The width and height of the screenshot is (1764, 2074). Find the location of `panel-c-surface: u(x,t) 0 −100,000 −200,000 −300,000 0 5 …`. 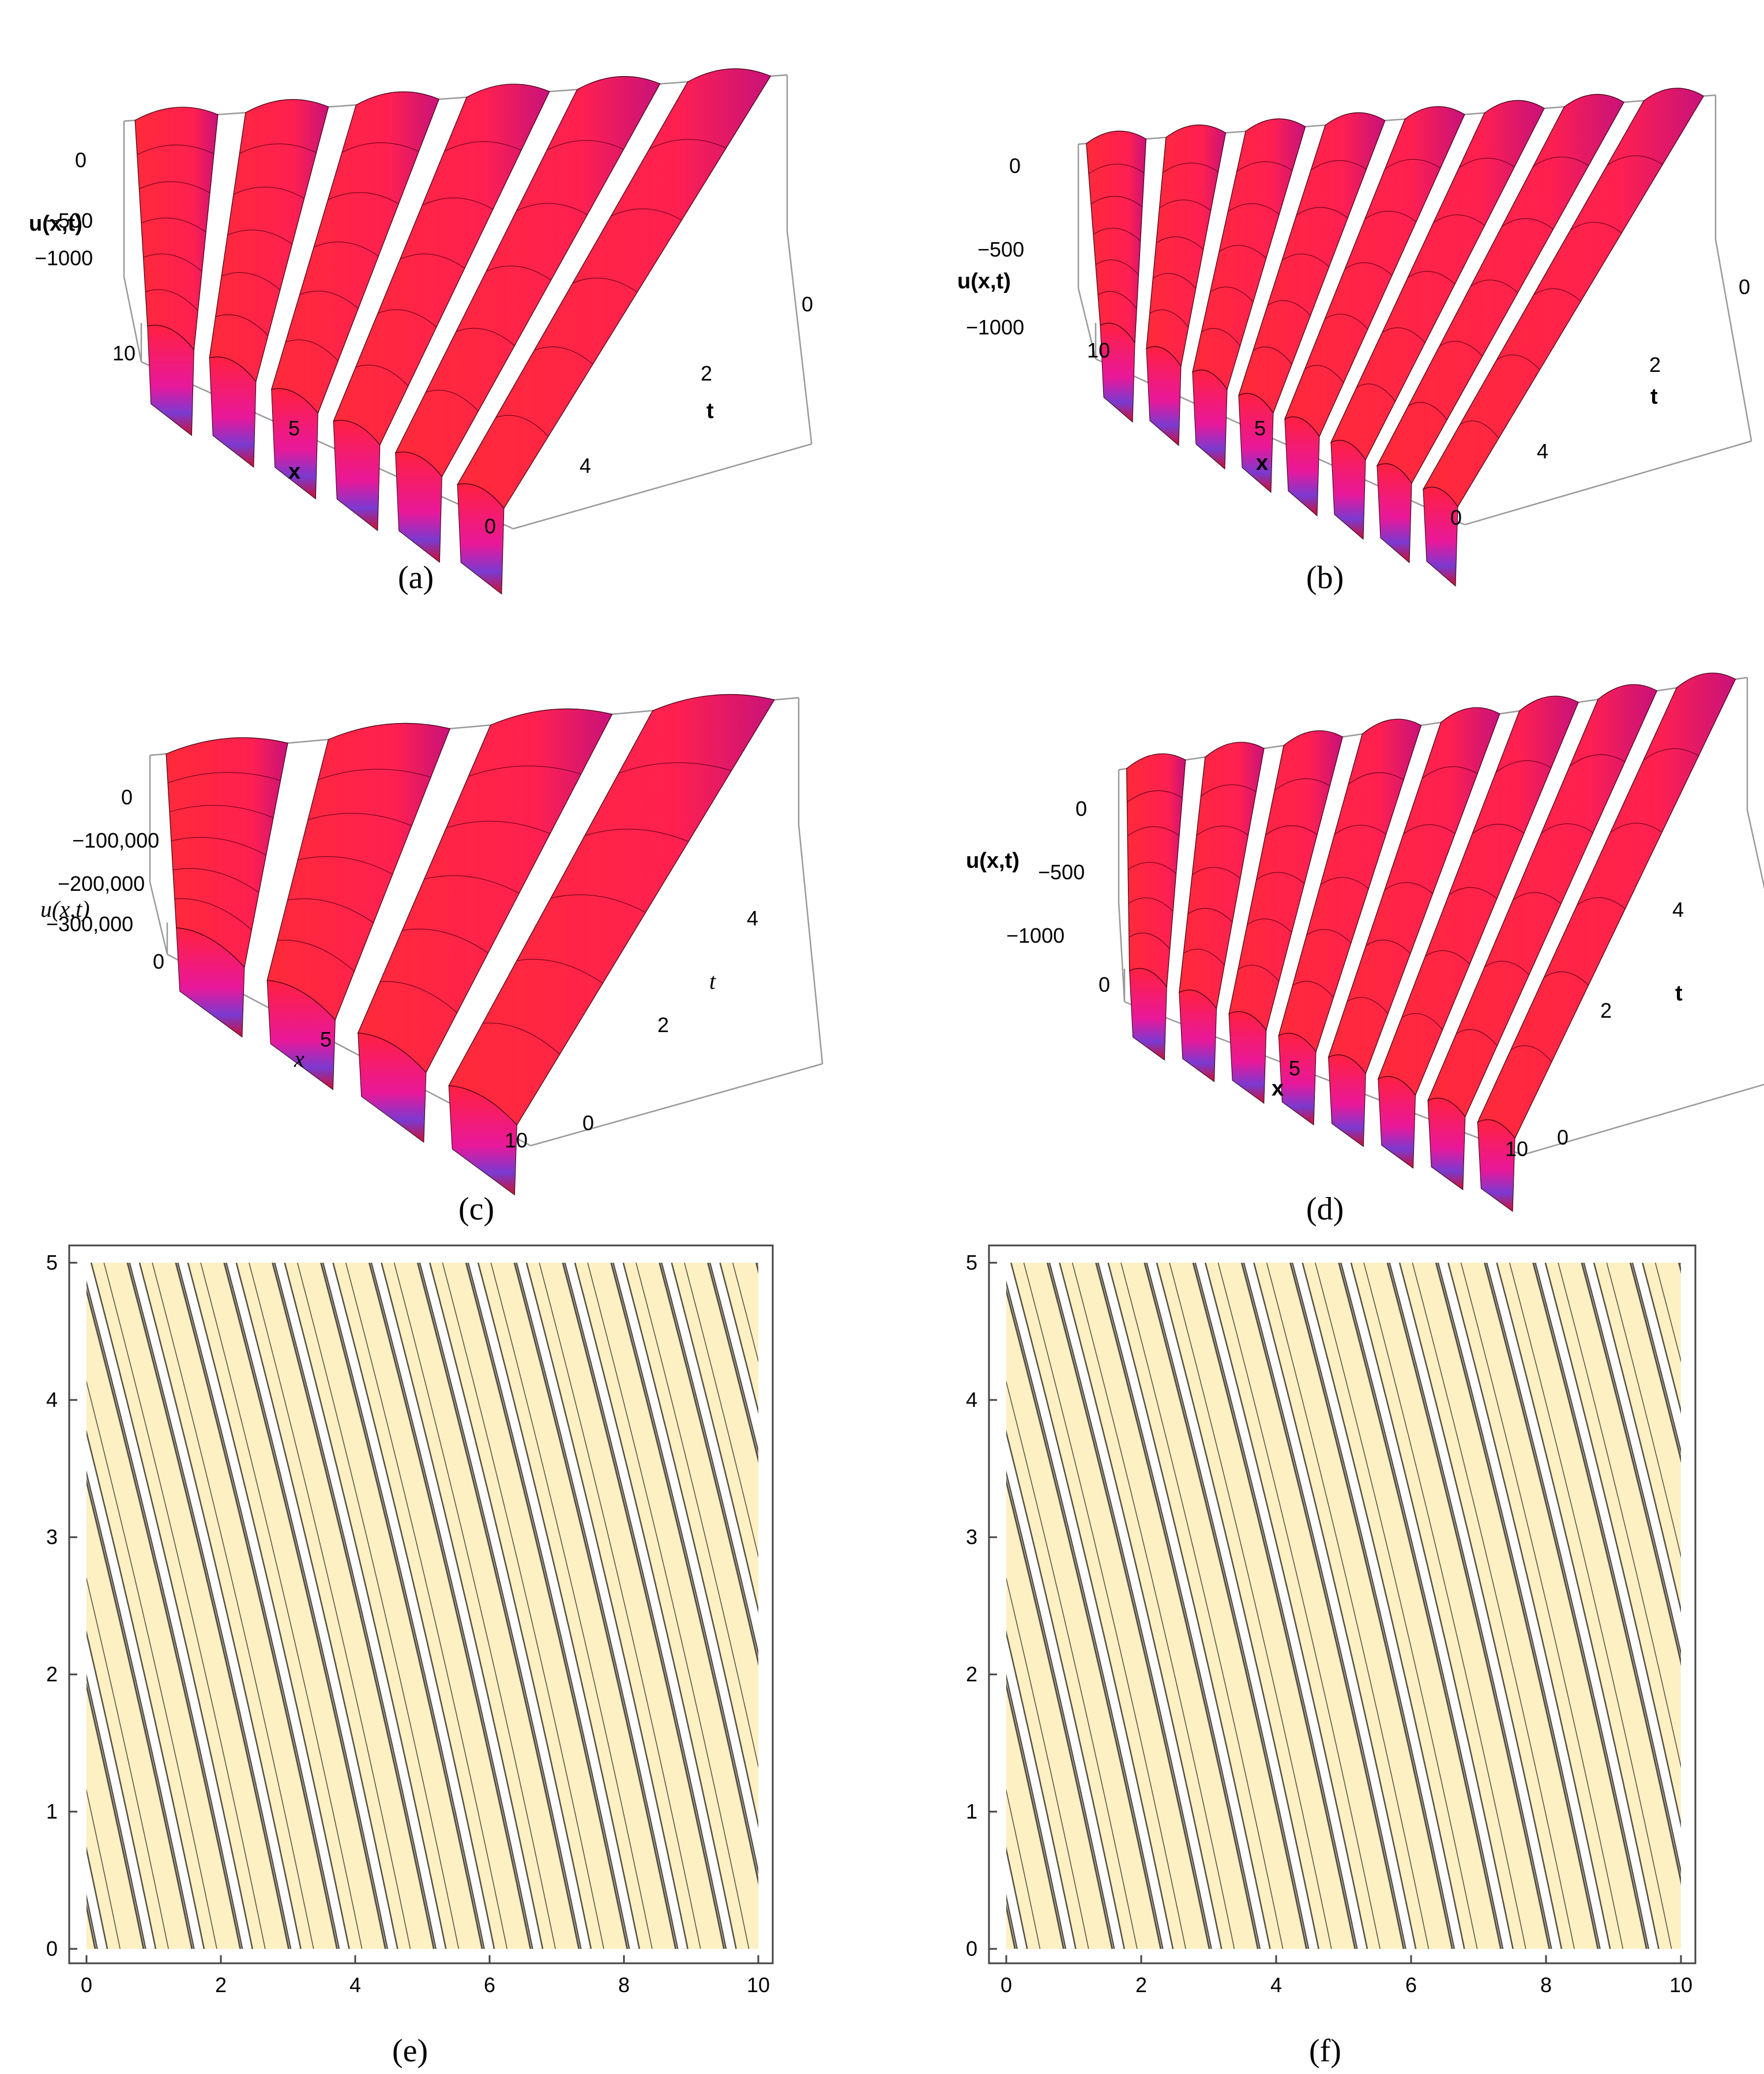

panel-c-surface: u(x,t) 0 −100,000 −200,000 −300,000 0 5 … is located at coordinates (432, 960).